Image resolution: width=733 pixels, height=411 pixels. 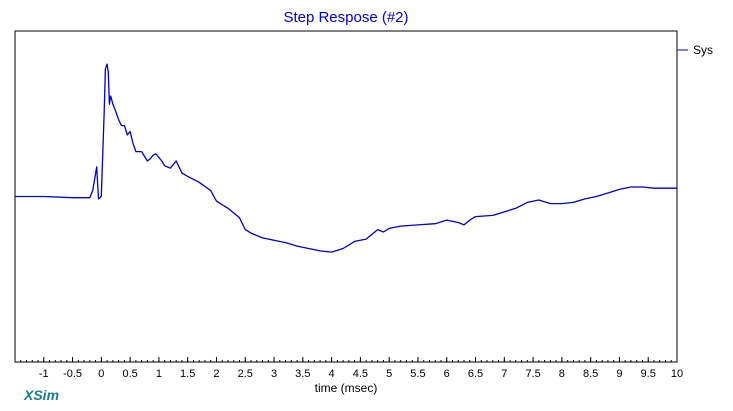 I want to click on x-tick-label: -0.5, so click(x=72, y=374).